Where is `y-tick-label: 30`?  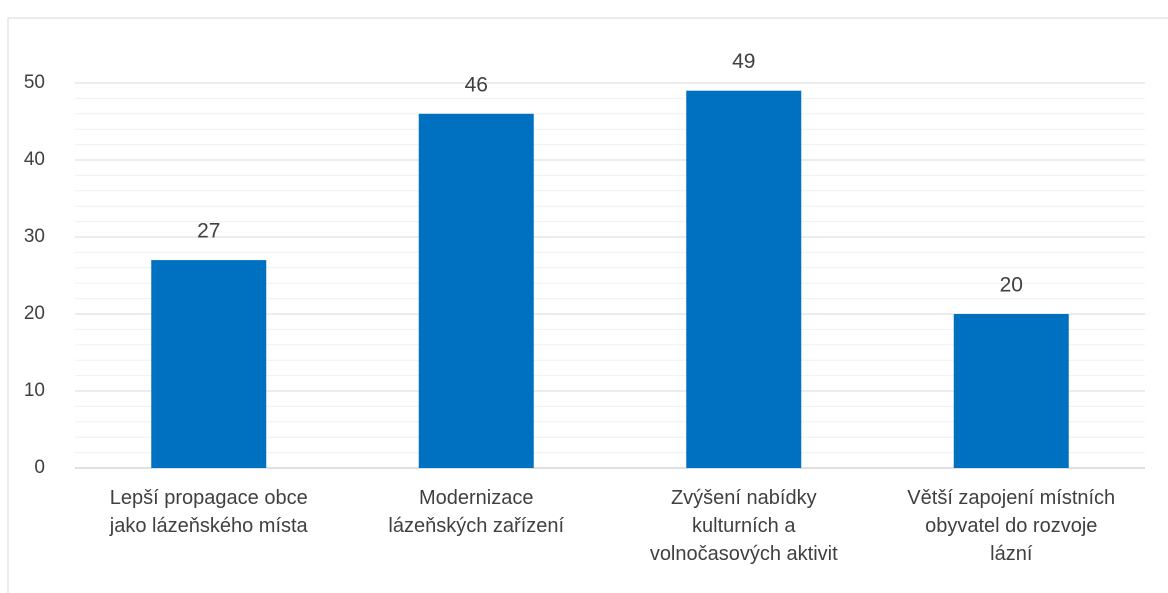
y-tick-label: 30 is located at coordinates (34, 236).